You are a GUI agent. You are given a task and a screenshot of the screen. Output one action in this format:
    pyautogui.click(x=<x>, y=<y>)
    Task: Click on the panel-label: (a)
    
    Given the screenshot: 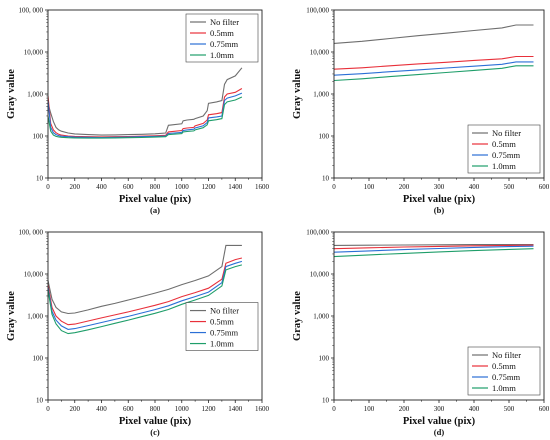 What is the action you would take?
    pyautogui.click(x=155, y=210)
    